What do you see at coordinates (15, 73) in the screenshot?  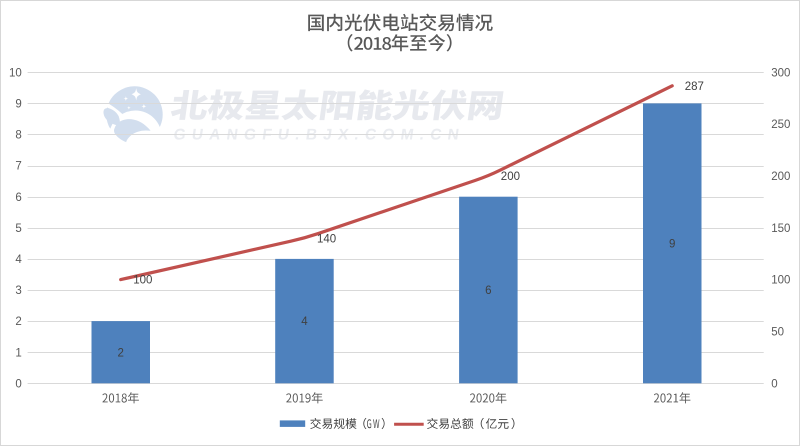 I see `svg-text: 10` at bounding box center [15, 73].